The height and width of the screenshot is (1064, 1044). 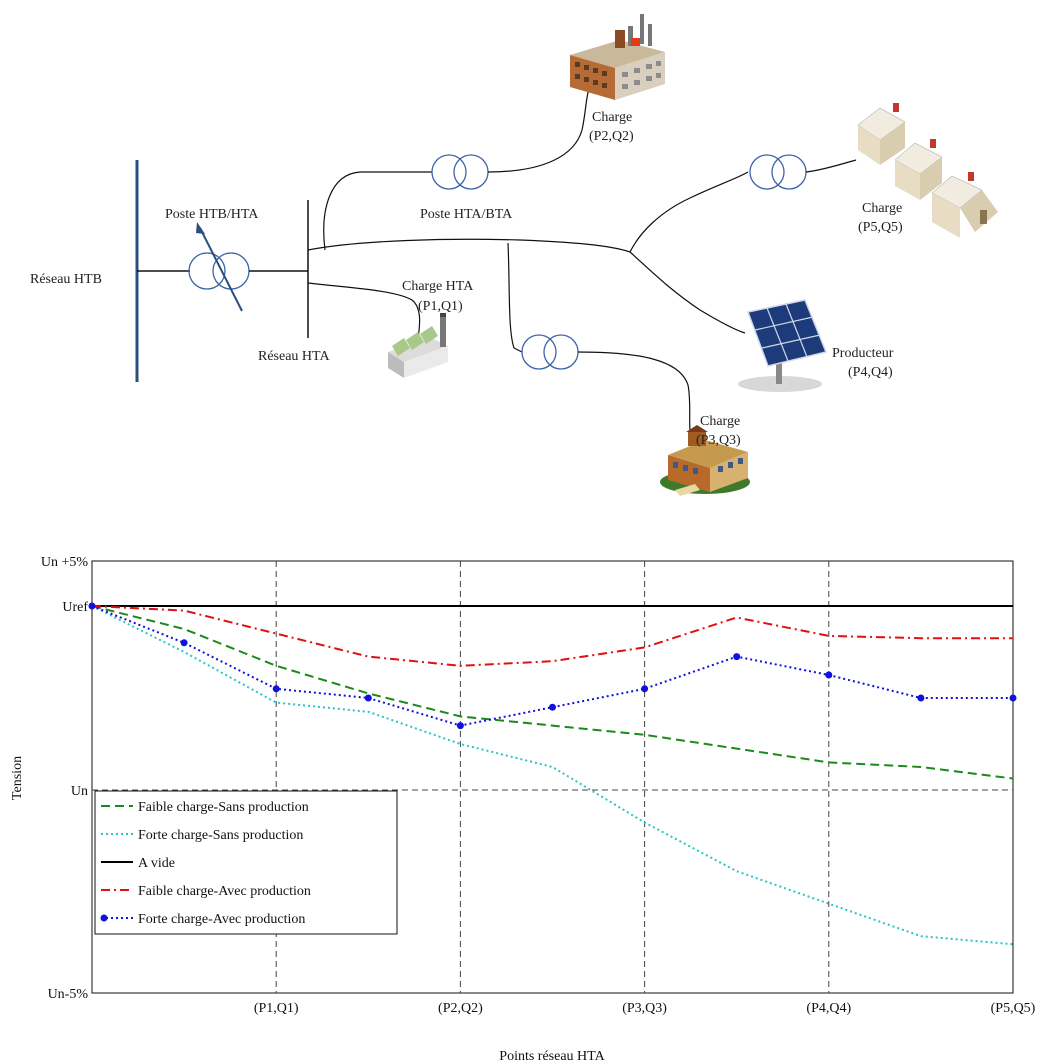 What do you see at coordinates (539, 128) in the screenshot?
I see `branch-p2-out` at bounding box center [539, 128].